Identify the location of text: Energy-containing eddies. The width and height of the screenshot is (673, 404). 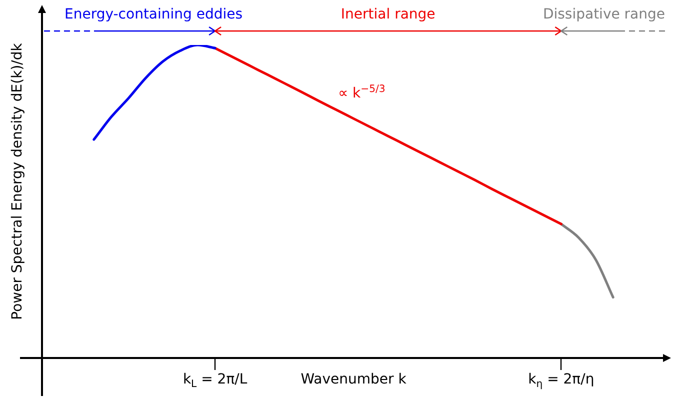
(153, 14).